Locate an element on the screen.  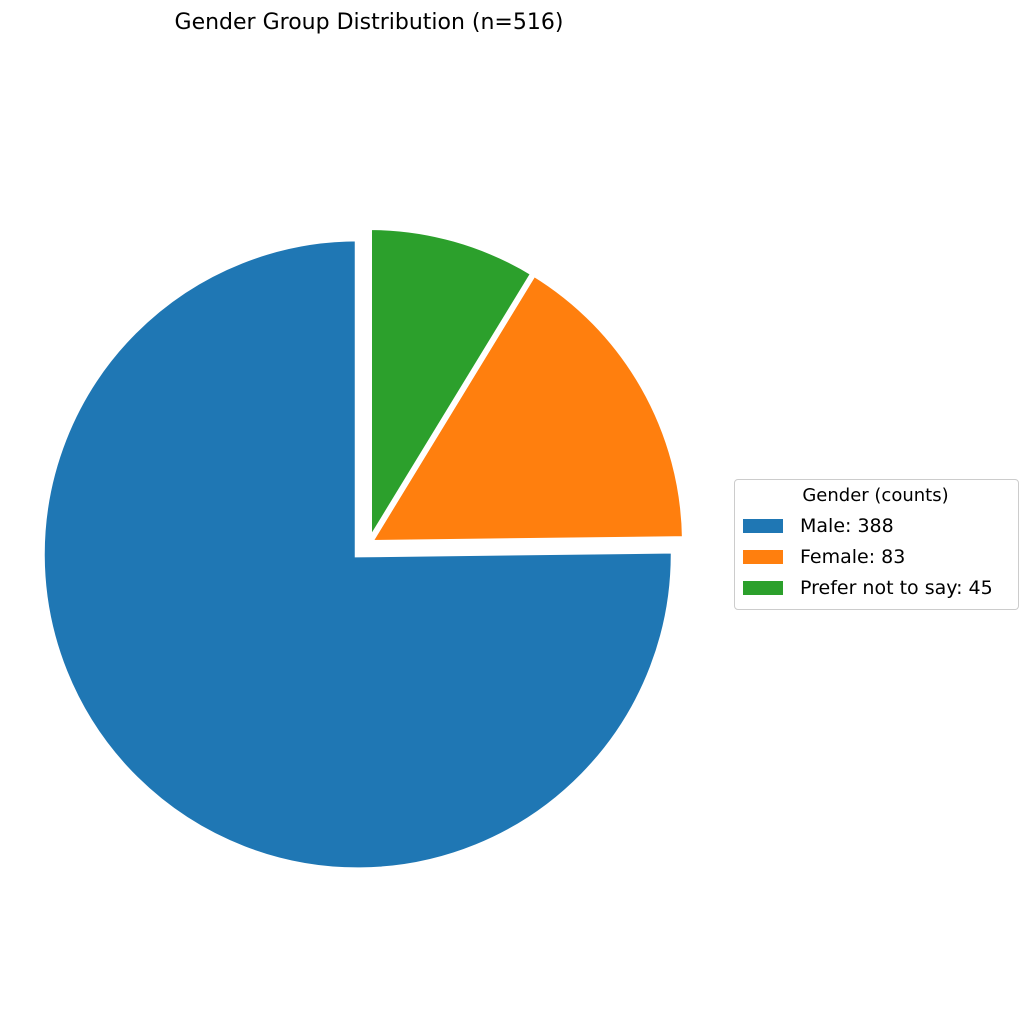
legend-entry-female: Female: 83 is located at coordinates (875, 556).